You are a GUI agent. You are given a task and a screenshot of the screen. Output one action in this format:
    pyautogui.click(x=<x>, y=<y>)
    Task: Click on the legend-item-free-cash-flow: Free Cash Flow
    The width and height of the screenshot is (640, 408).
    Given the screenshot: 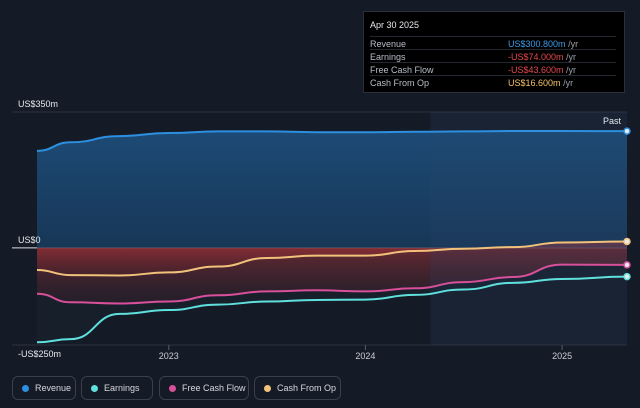 What is the action you would take?
    pyautogui.click(x=204, y=388)
    